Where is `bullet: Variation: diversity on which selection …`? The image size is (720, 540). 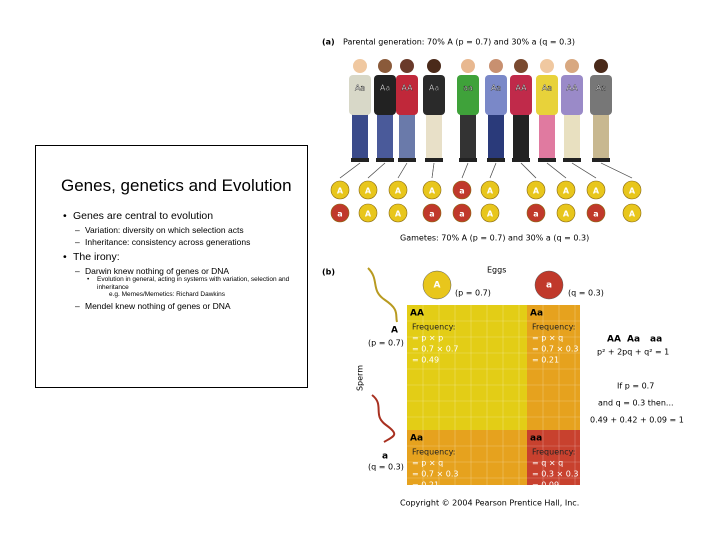 bullet: Variation: diversity on which selection … is located at coordinates (186, 230).